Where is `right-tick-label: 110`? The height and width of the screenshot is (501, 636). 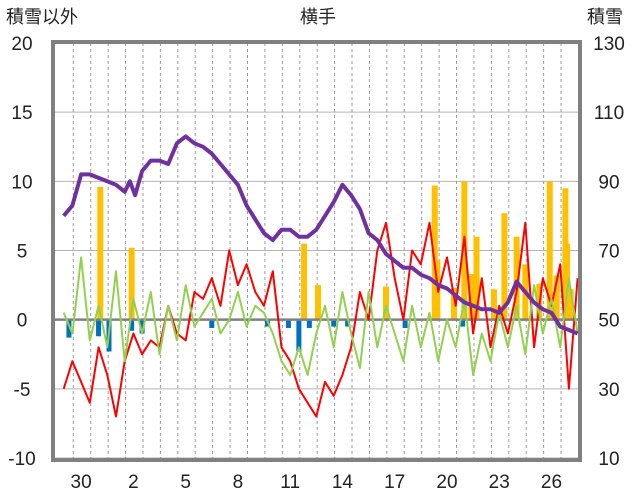 right-tick-label: 110 is located at coordinates (609, 113).